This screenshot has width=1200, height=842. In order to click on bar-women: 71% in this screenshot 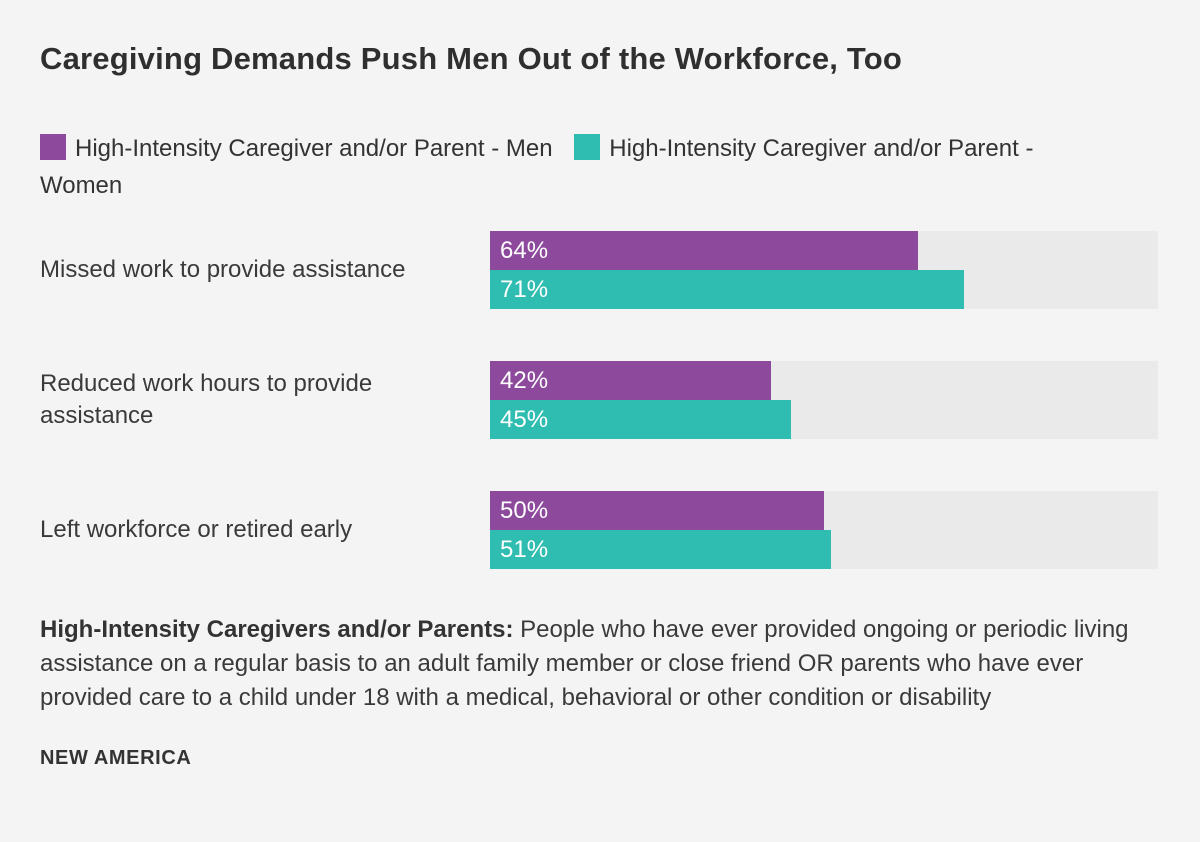, I will do `click(727, 289)`.